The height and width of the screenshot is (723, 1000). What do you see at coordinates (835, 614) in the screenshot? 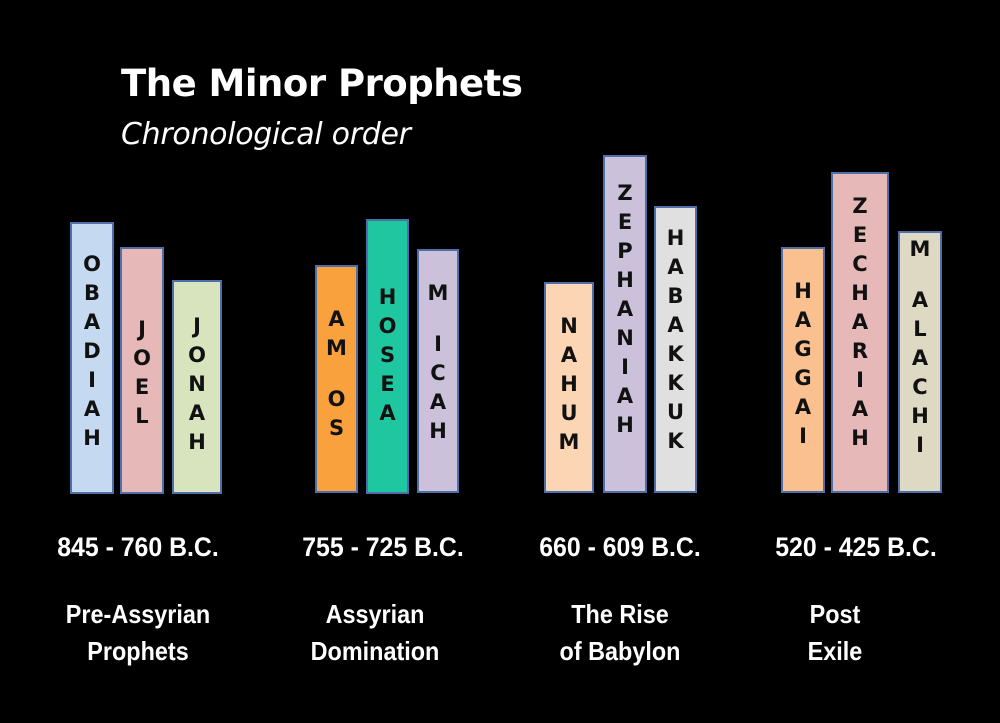
I see `era-line-1: Post` at bounding box center [835, 614].